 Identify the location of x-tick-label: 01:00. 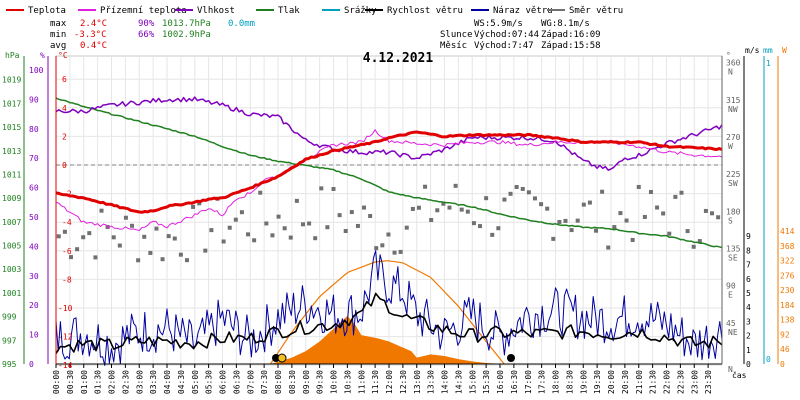
(84, 382).